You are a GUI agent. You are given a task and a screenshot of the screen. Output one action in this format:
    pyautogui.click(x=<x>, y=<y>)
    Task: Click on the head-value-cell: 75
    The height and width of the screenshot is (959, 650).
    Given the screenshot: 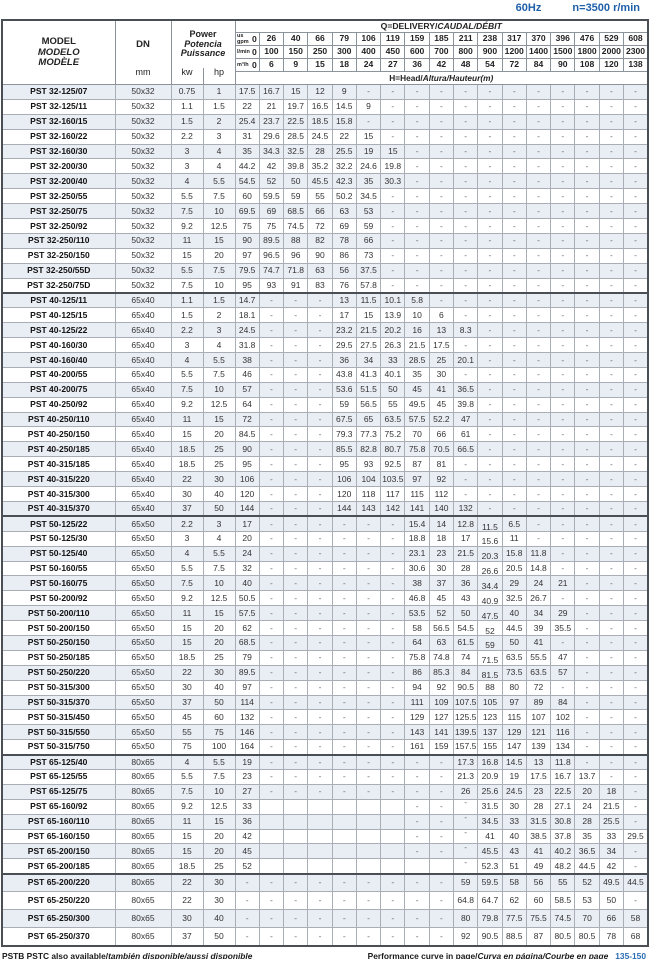 What is the action you would take?
    pyautogui.click(x=247, y=226)
    